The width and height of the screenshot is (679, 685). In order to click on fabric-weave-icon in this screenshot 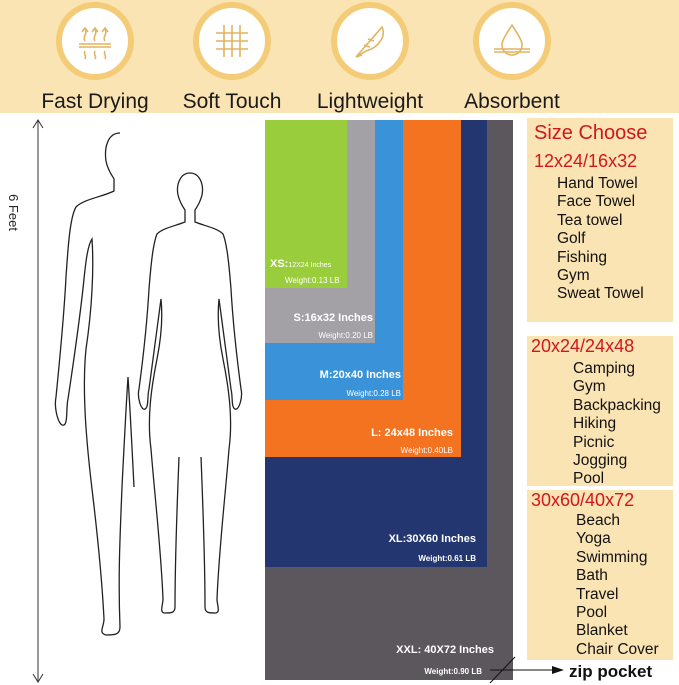, I will do `click(232, 41)`.